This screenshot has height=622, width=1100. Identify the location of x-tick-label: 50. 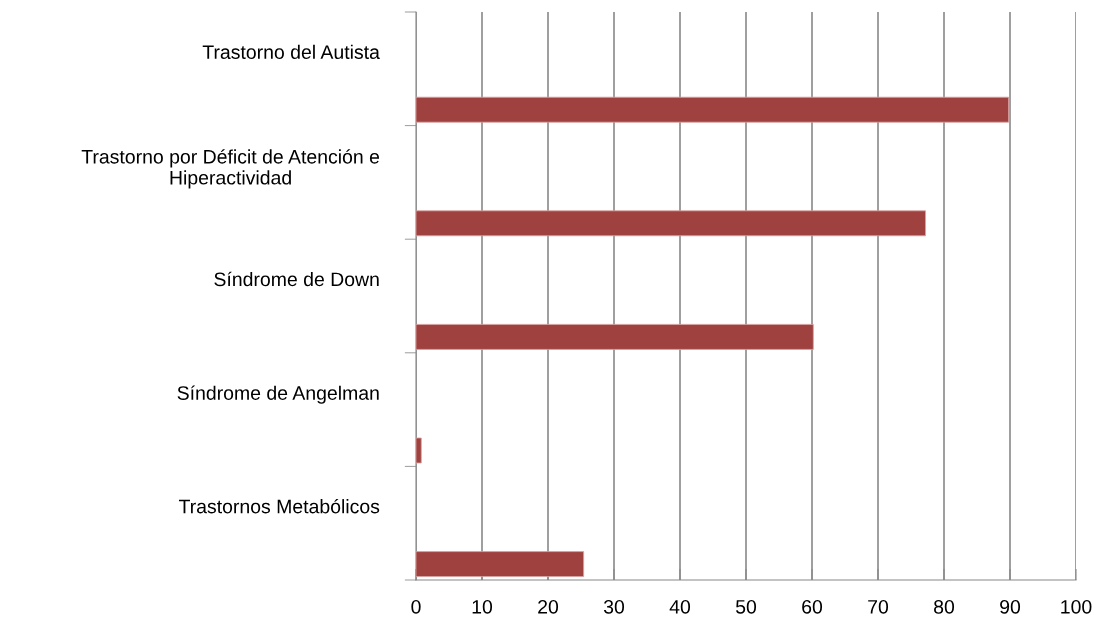
(746, 606).